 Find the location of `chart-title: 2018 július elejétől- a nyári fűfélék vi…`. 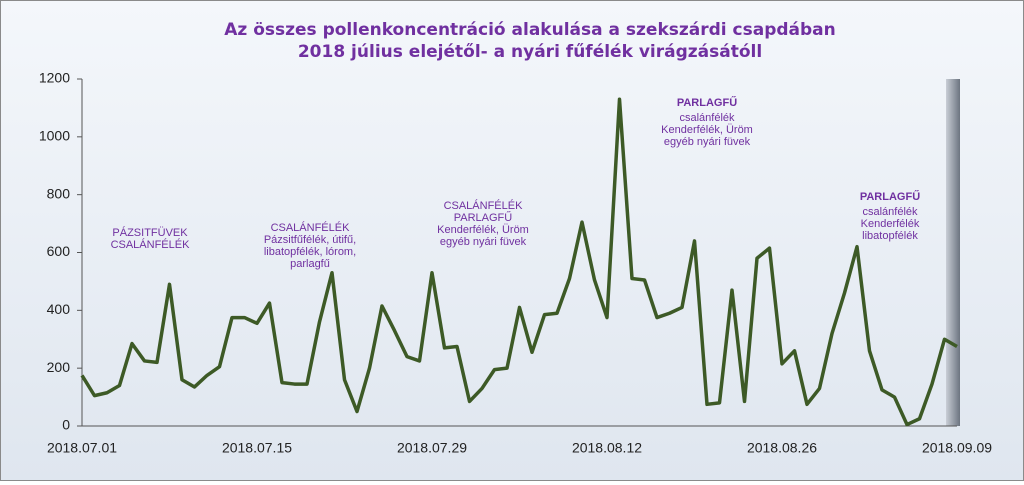

chart-title: 2018 július elejétől- a nyári fűfélék vi… is located at coordinates (530, 52).